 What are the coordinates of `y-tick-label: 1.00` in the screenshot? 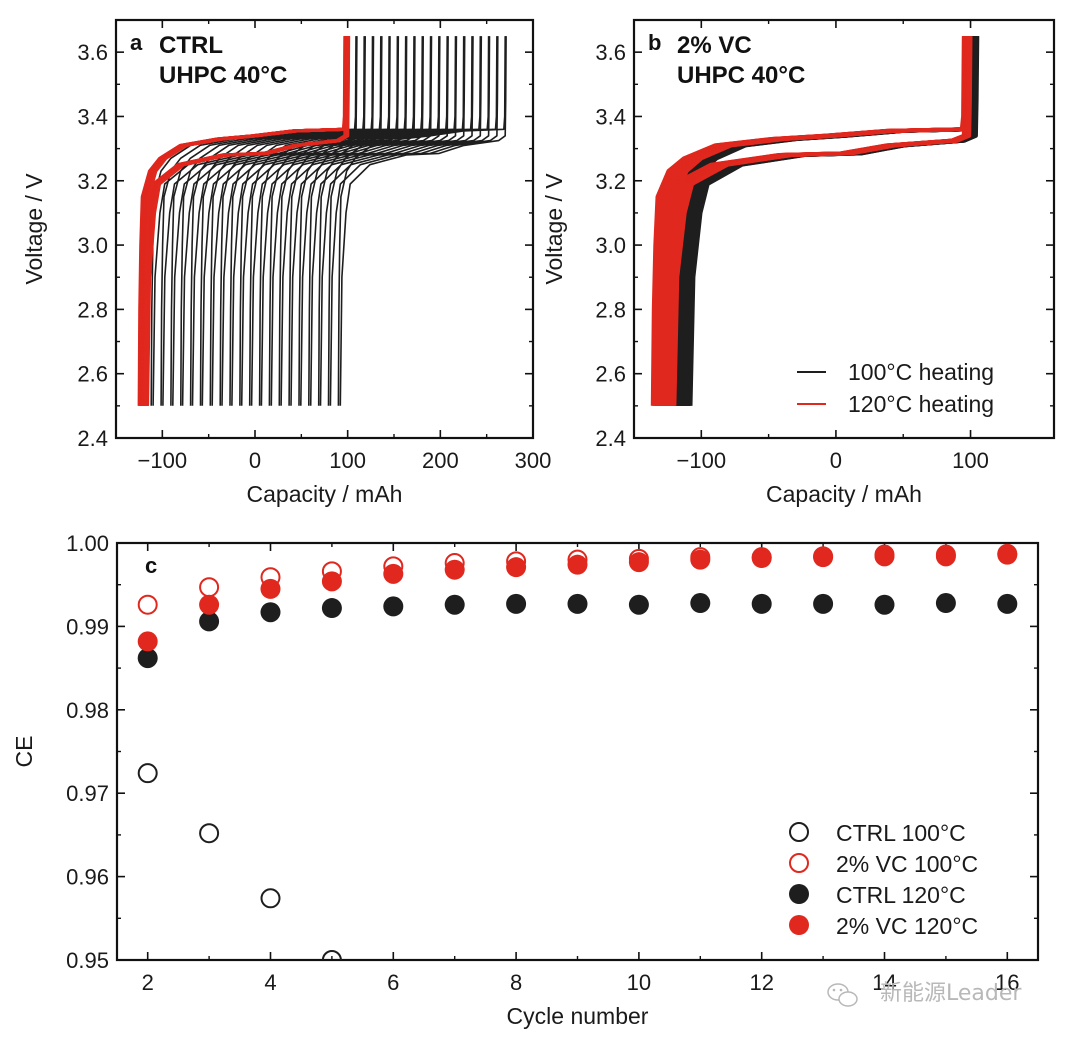 It's located at (87, 543).